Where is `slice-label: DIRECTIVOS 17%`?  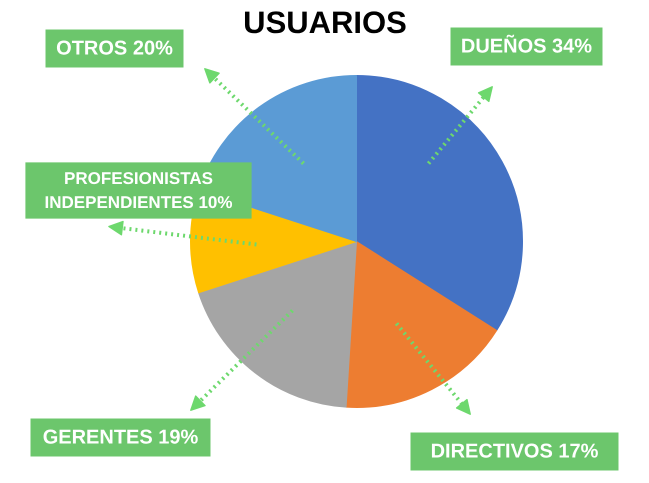 slice-label: DIRECTIVOS 17% is located at coordinates (514, 451).